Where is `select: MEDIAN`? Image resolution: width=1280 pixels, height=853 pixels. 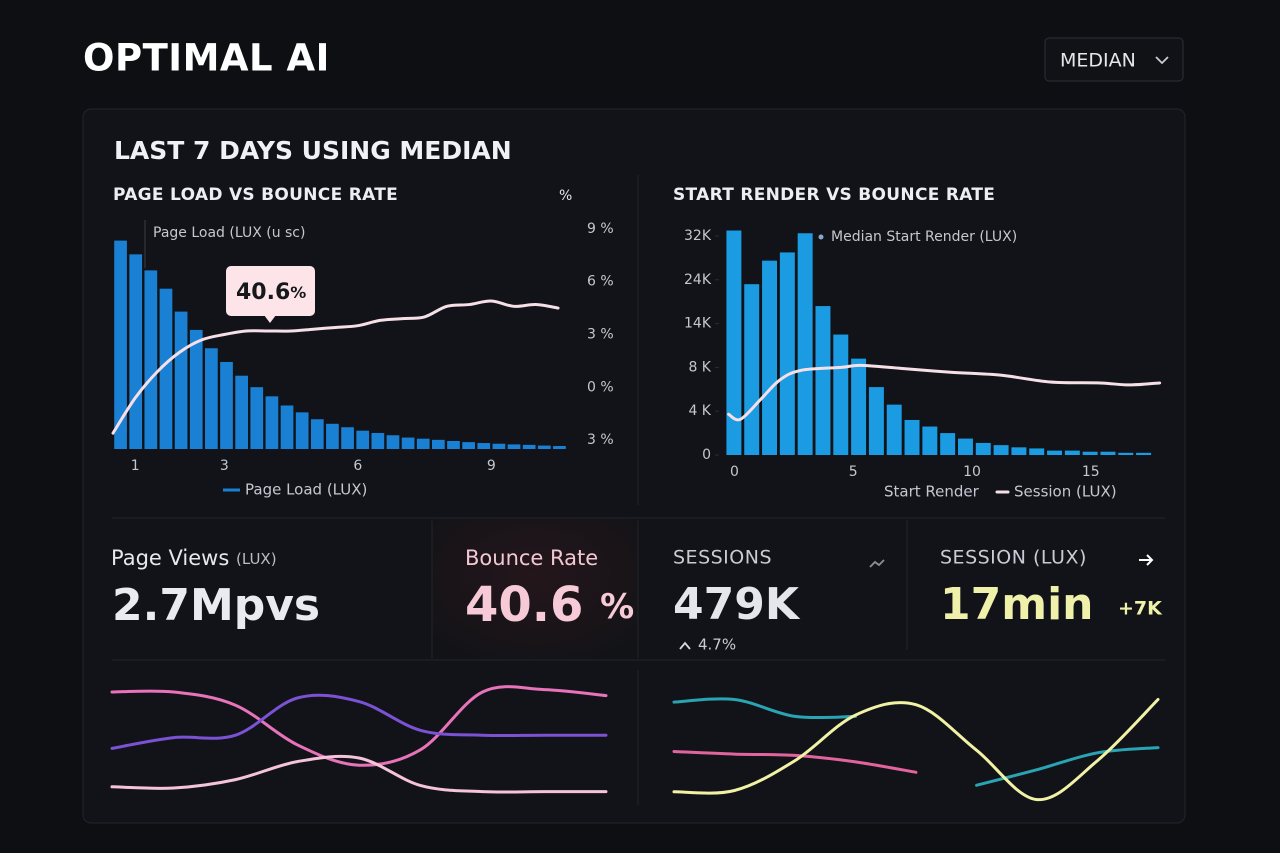
select: MEDIAN is located at coordinates (1114, 59).